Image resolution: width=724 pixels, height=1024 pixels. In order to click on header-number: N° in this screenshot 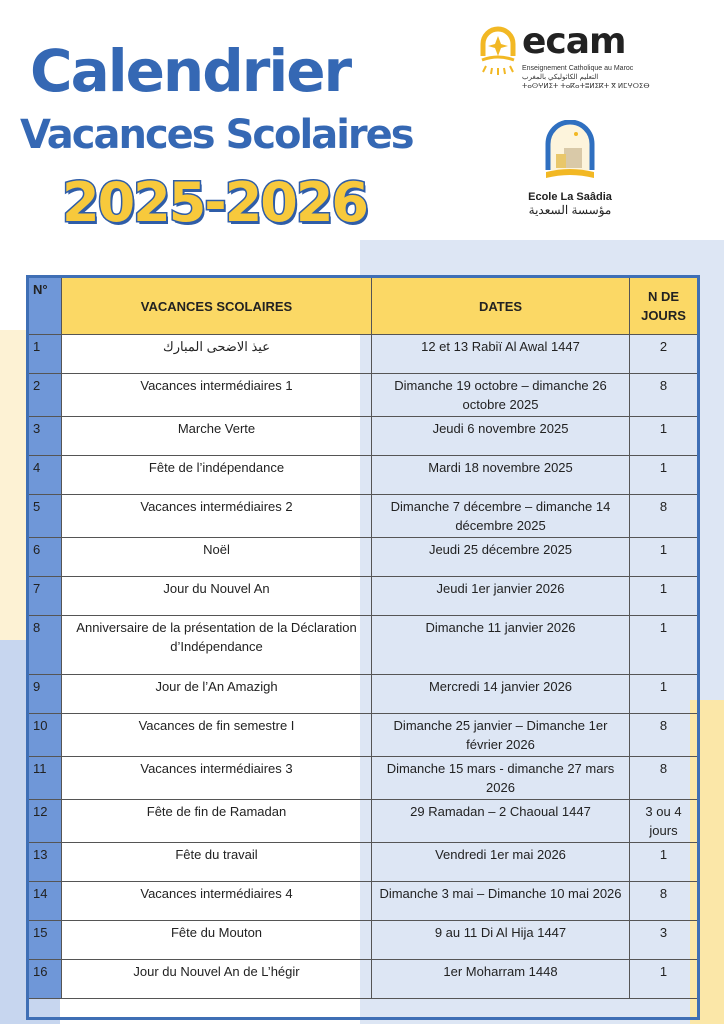, I will do `click(44, 305)`.